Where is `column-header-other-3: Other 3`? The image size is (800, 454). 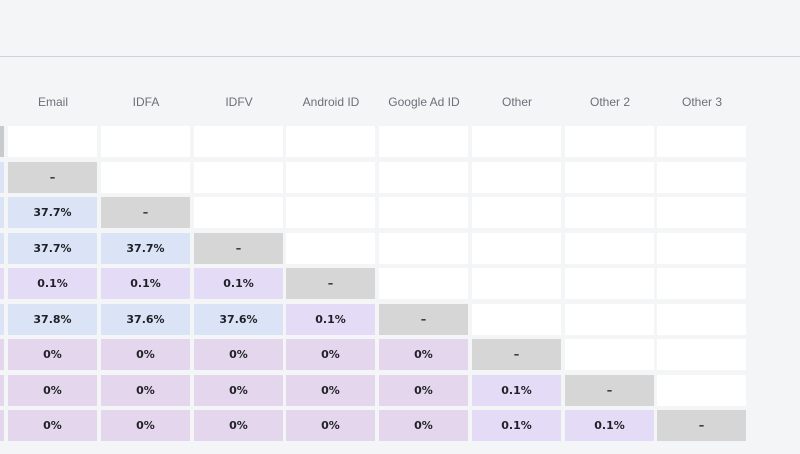
column-header-other-3: Other 3 is located at coordinates (702, 102).